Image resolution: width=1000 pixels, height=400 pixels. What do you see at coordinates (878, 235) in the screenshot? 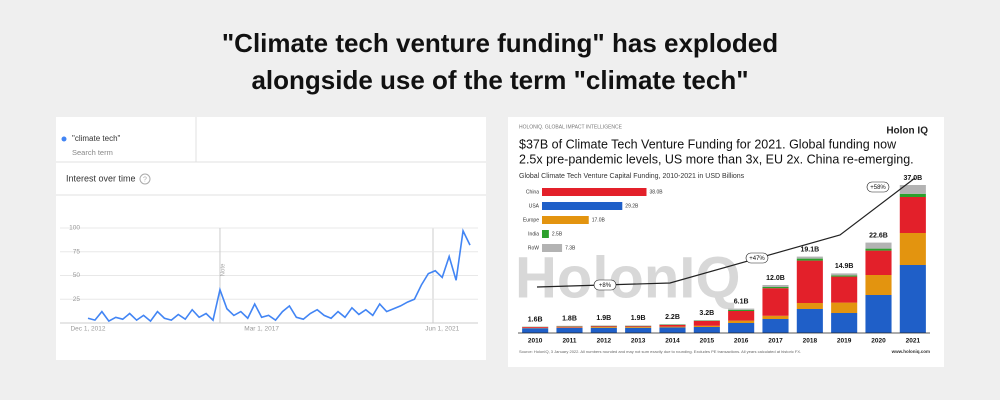
I see `total-label: 22.6B` at bounding box center [878, 235].